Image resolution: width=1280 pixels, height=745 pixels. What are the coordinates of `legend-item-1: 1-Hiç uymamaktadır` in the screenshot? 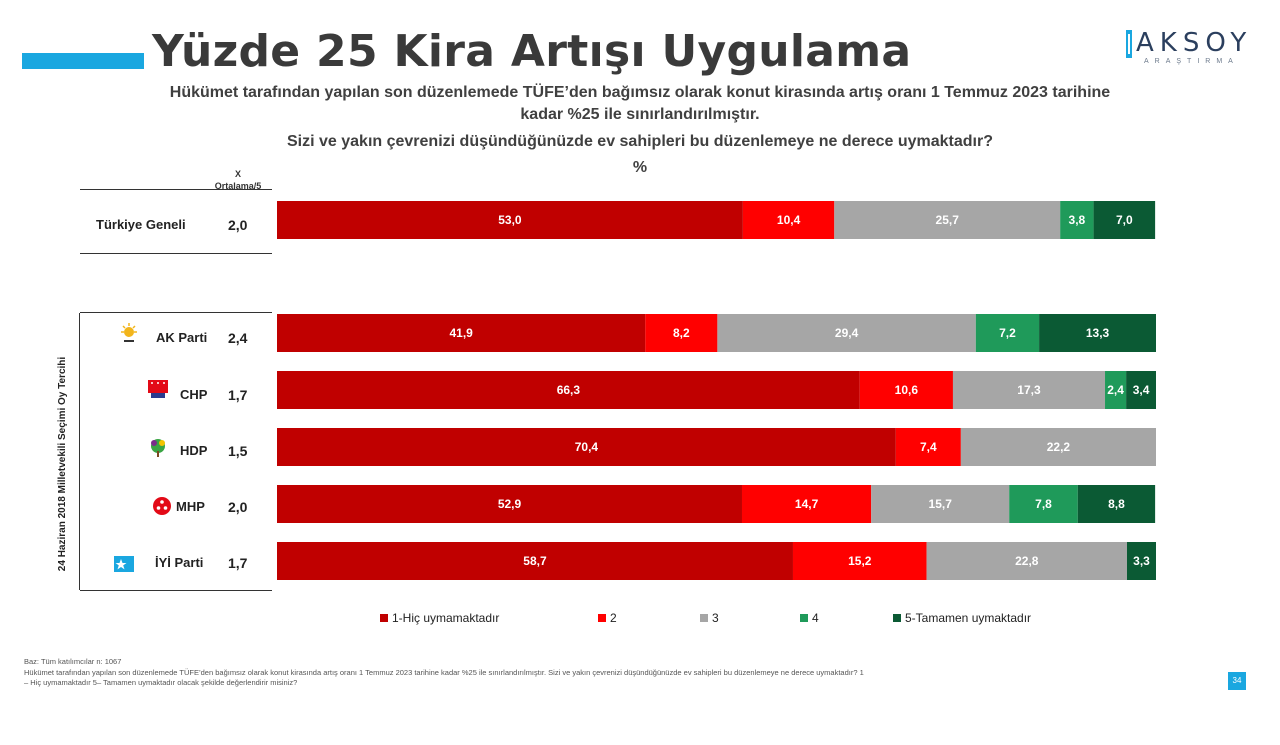 It's located at (439, 618).